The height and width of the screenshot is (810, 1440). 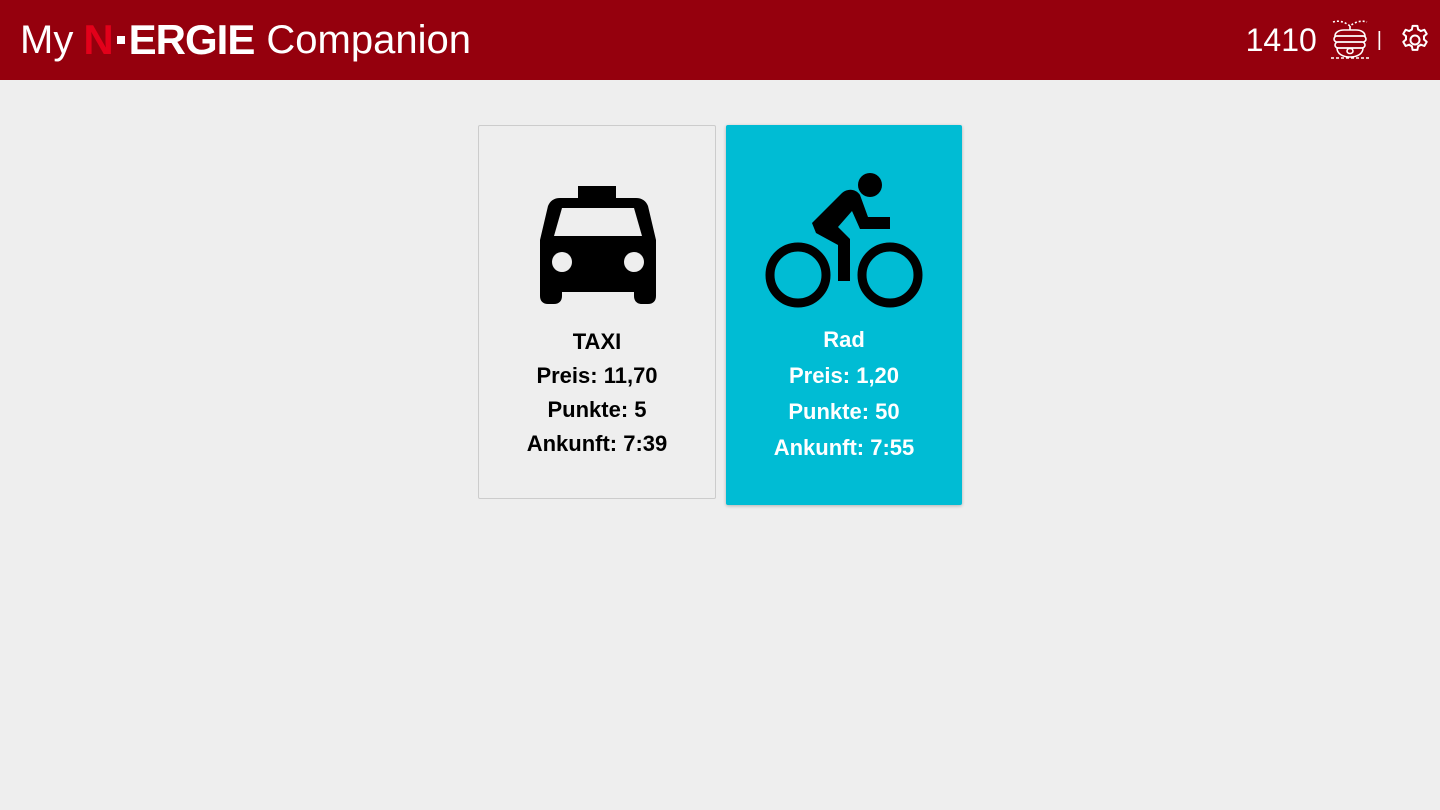 I want to click on header-actions: 1410 |, so click(x=1339, y=40).